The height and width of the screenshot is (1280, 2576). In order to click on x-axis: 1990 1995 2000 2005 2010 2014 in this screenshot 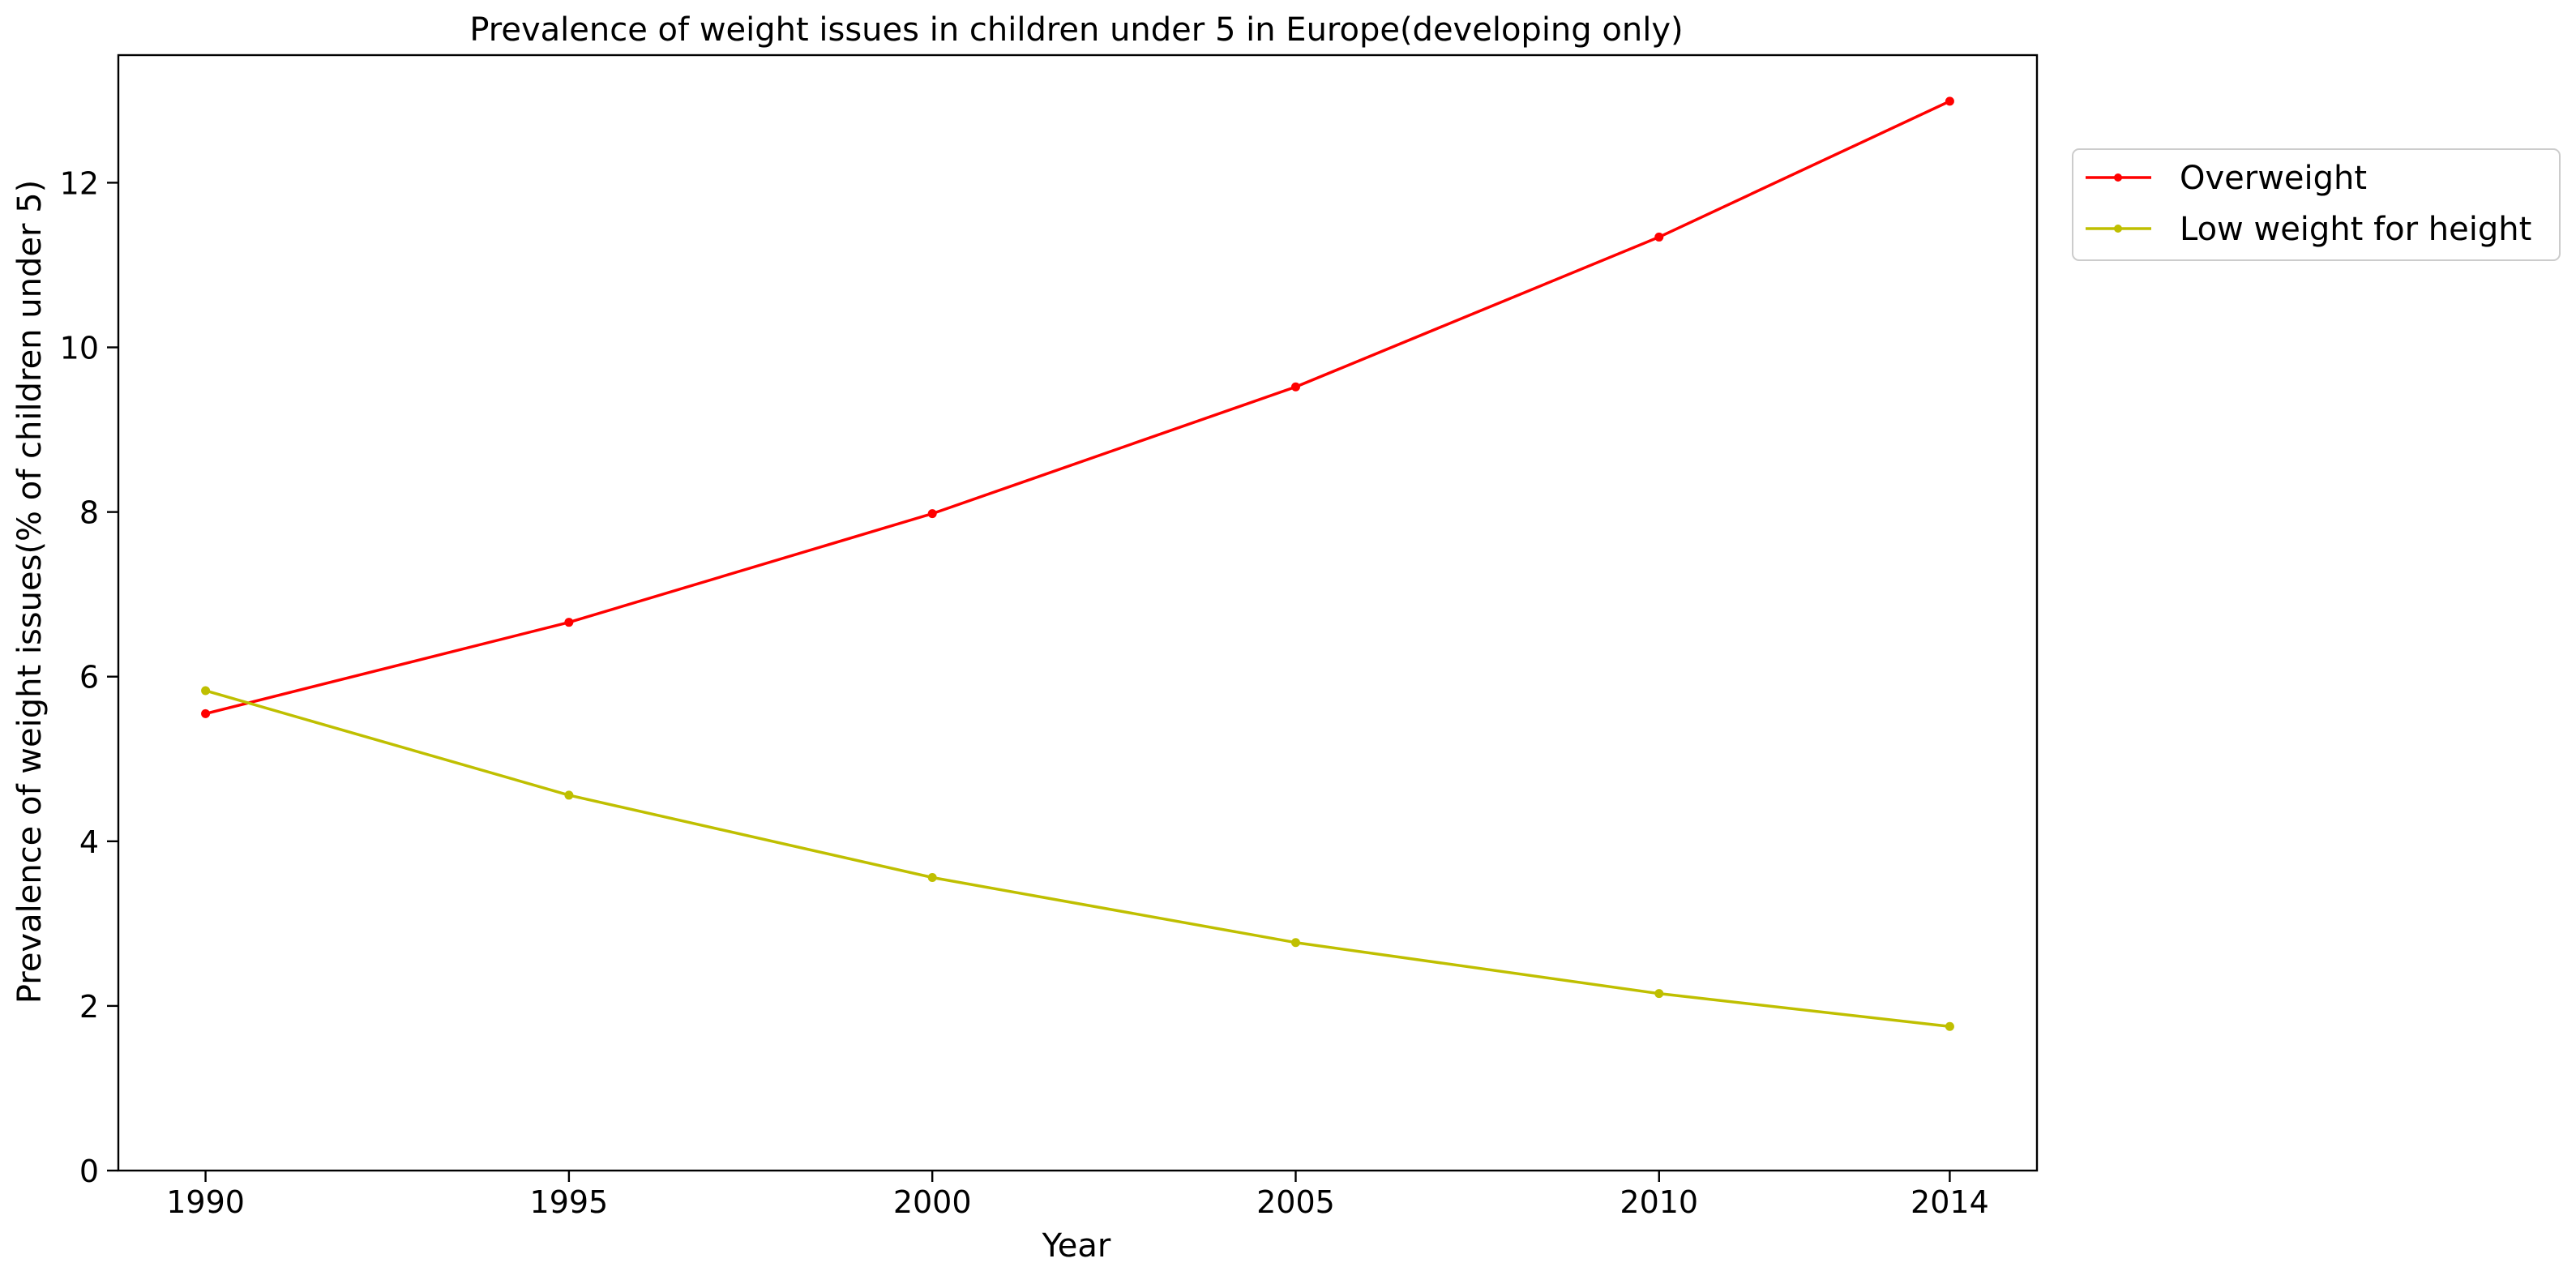, I will do `click(1077, 1196)`.